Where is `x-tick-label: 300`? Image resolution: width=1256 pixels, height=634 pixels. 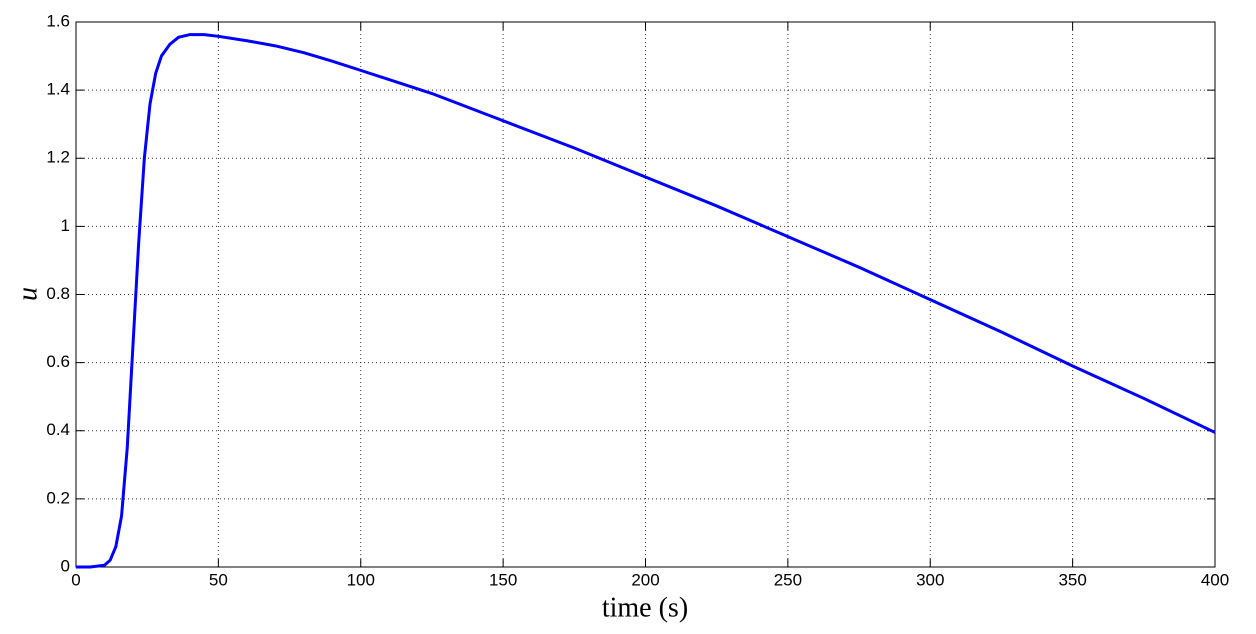
x-tick-label: 300 is located at coordinates (930, 579).